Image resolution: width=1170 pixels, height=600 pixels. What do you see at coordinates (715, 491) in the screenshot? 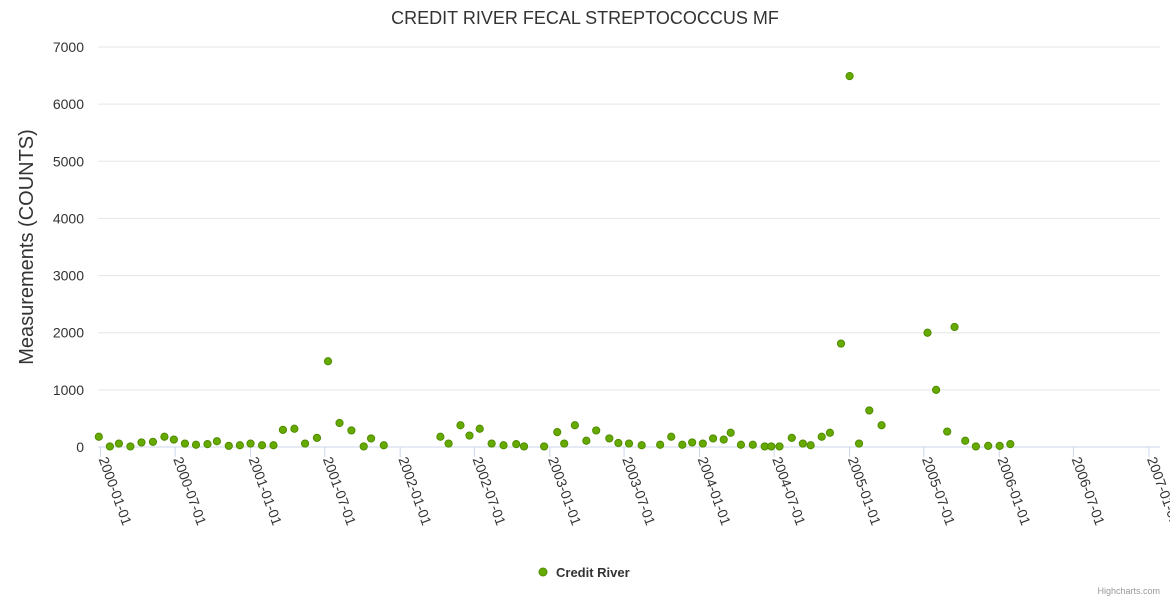
I see `x-tick-label: 2004-01-01` at bounding box center [715, 491].